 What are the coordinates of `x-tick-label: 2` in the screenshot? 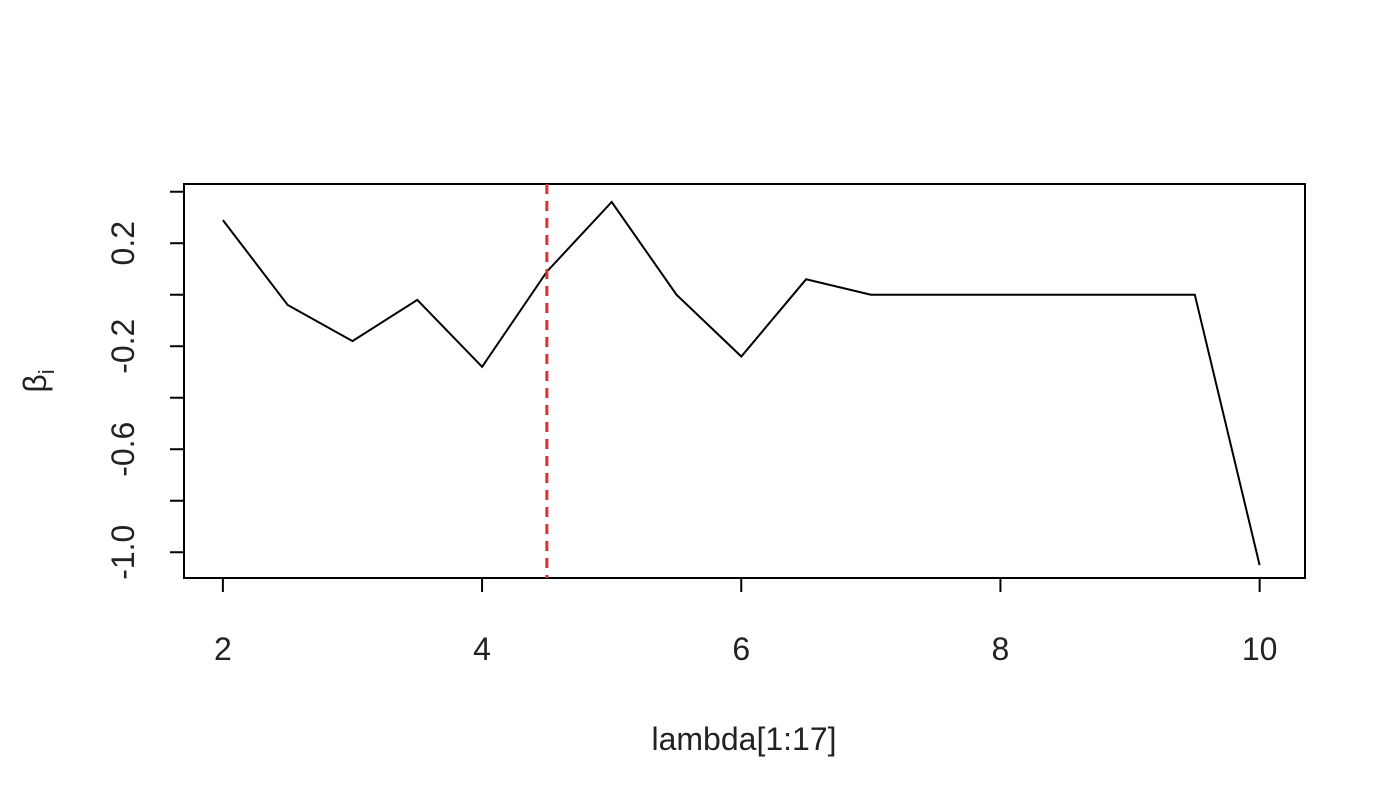 It's located at (223, 649).